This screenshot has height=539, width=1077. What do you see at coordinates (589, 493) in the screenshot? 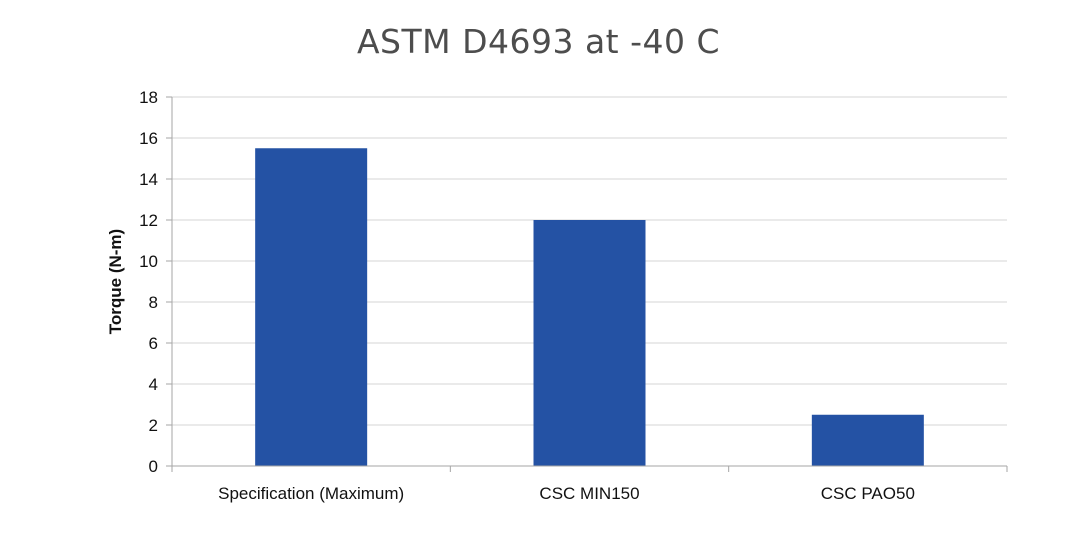
I see `x-category-label: CSC MIN150` at bounding box center [589, 493].